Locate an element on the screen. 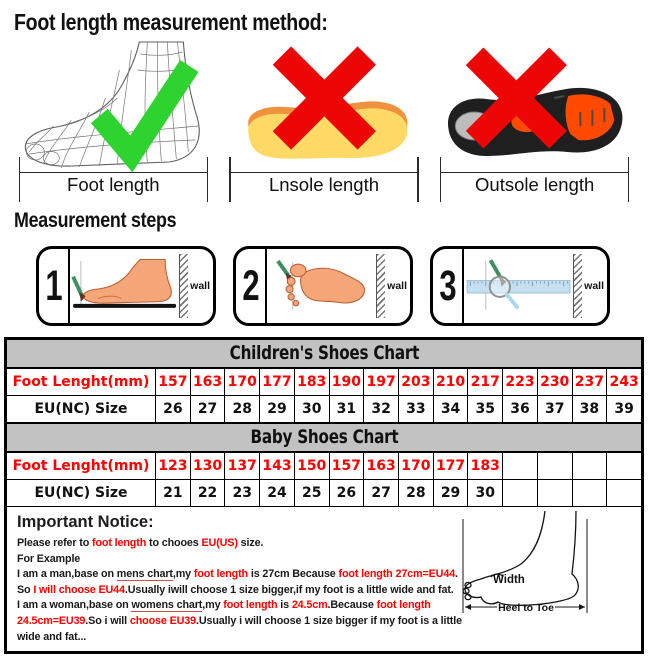 The width and height of the screenshot is (648, 657). foot-length-art is located at coordinates (113, 106).